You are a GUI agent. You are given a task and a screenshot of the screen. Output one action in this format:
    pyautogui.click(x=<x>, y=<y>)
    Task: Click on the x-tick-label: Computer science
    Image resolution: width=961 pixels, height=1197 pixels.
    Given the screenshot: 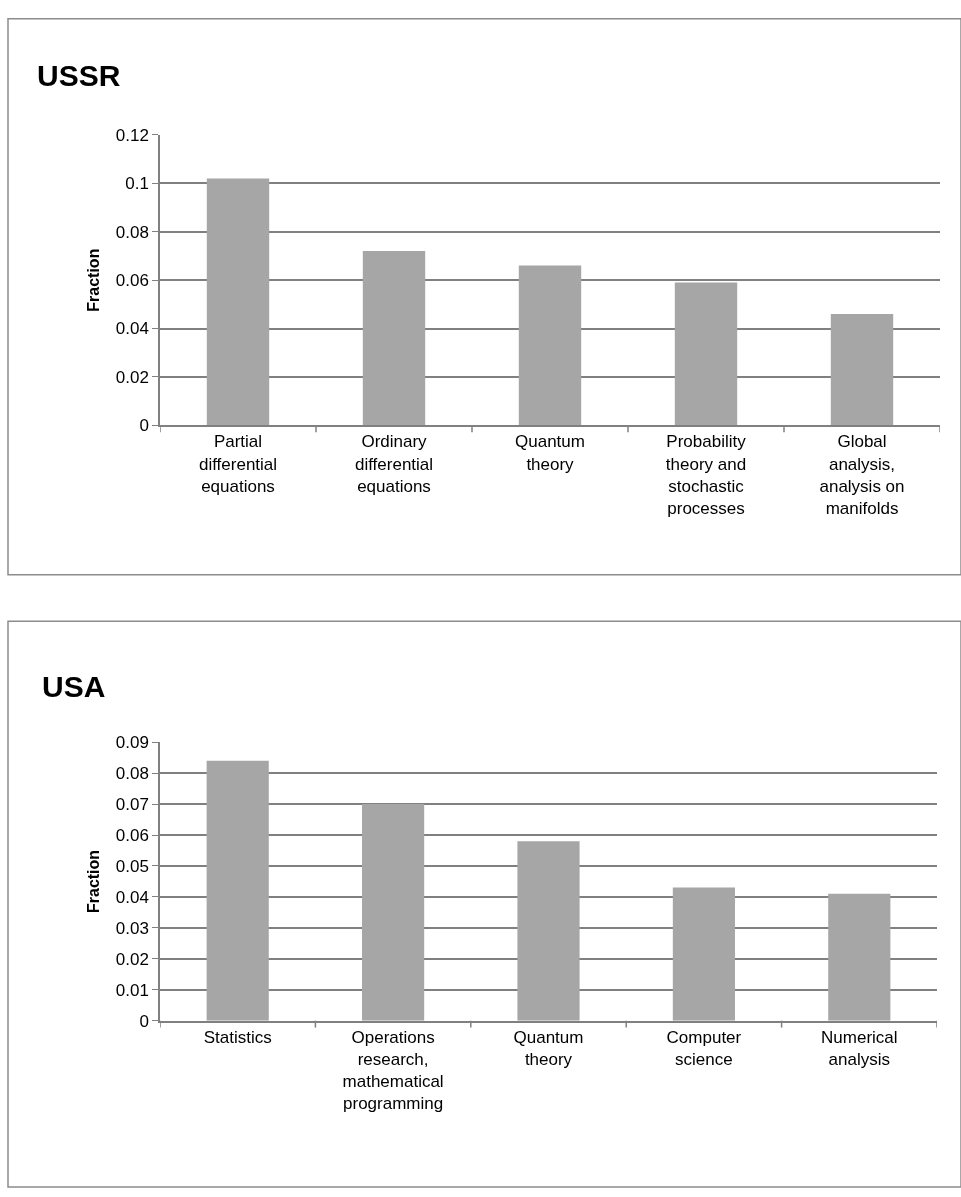 What is the action you would take?
    pyautogui.click(x=704, y=1048)
    